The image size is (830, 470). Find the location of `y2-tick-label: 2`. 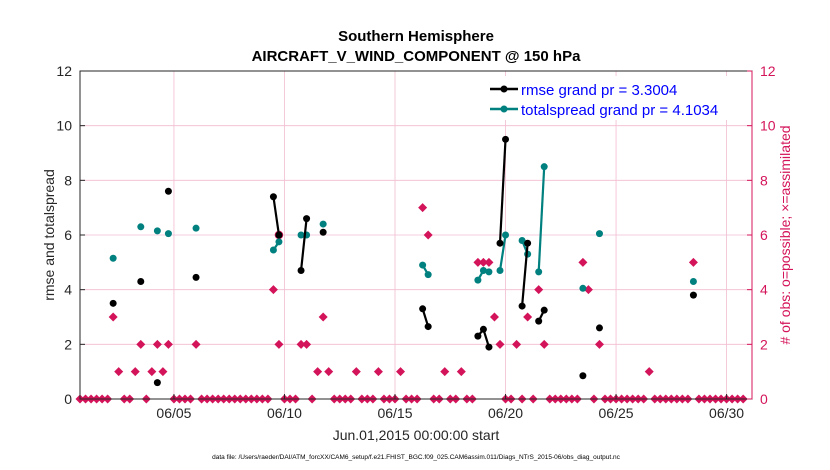

y2-tick-label: 2 is located at coordinates (764, 344).